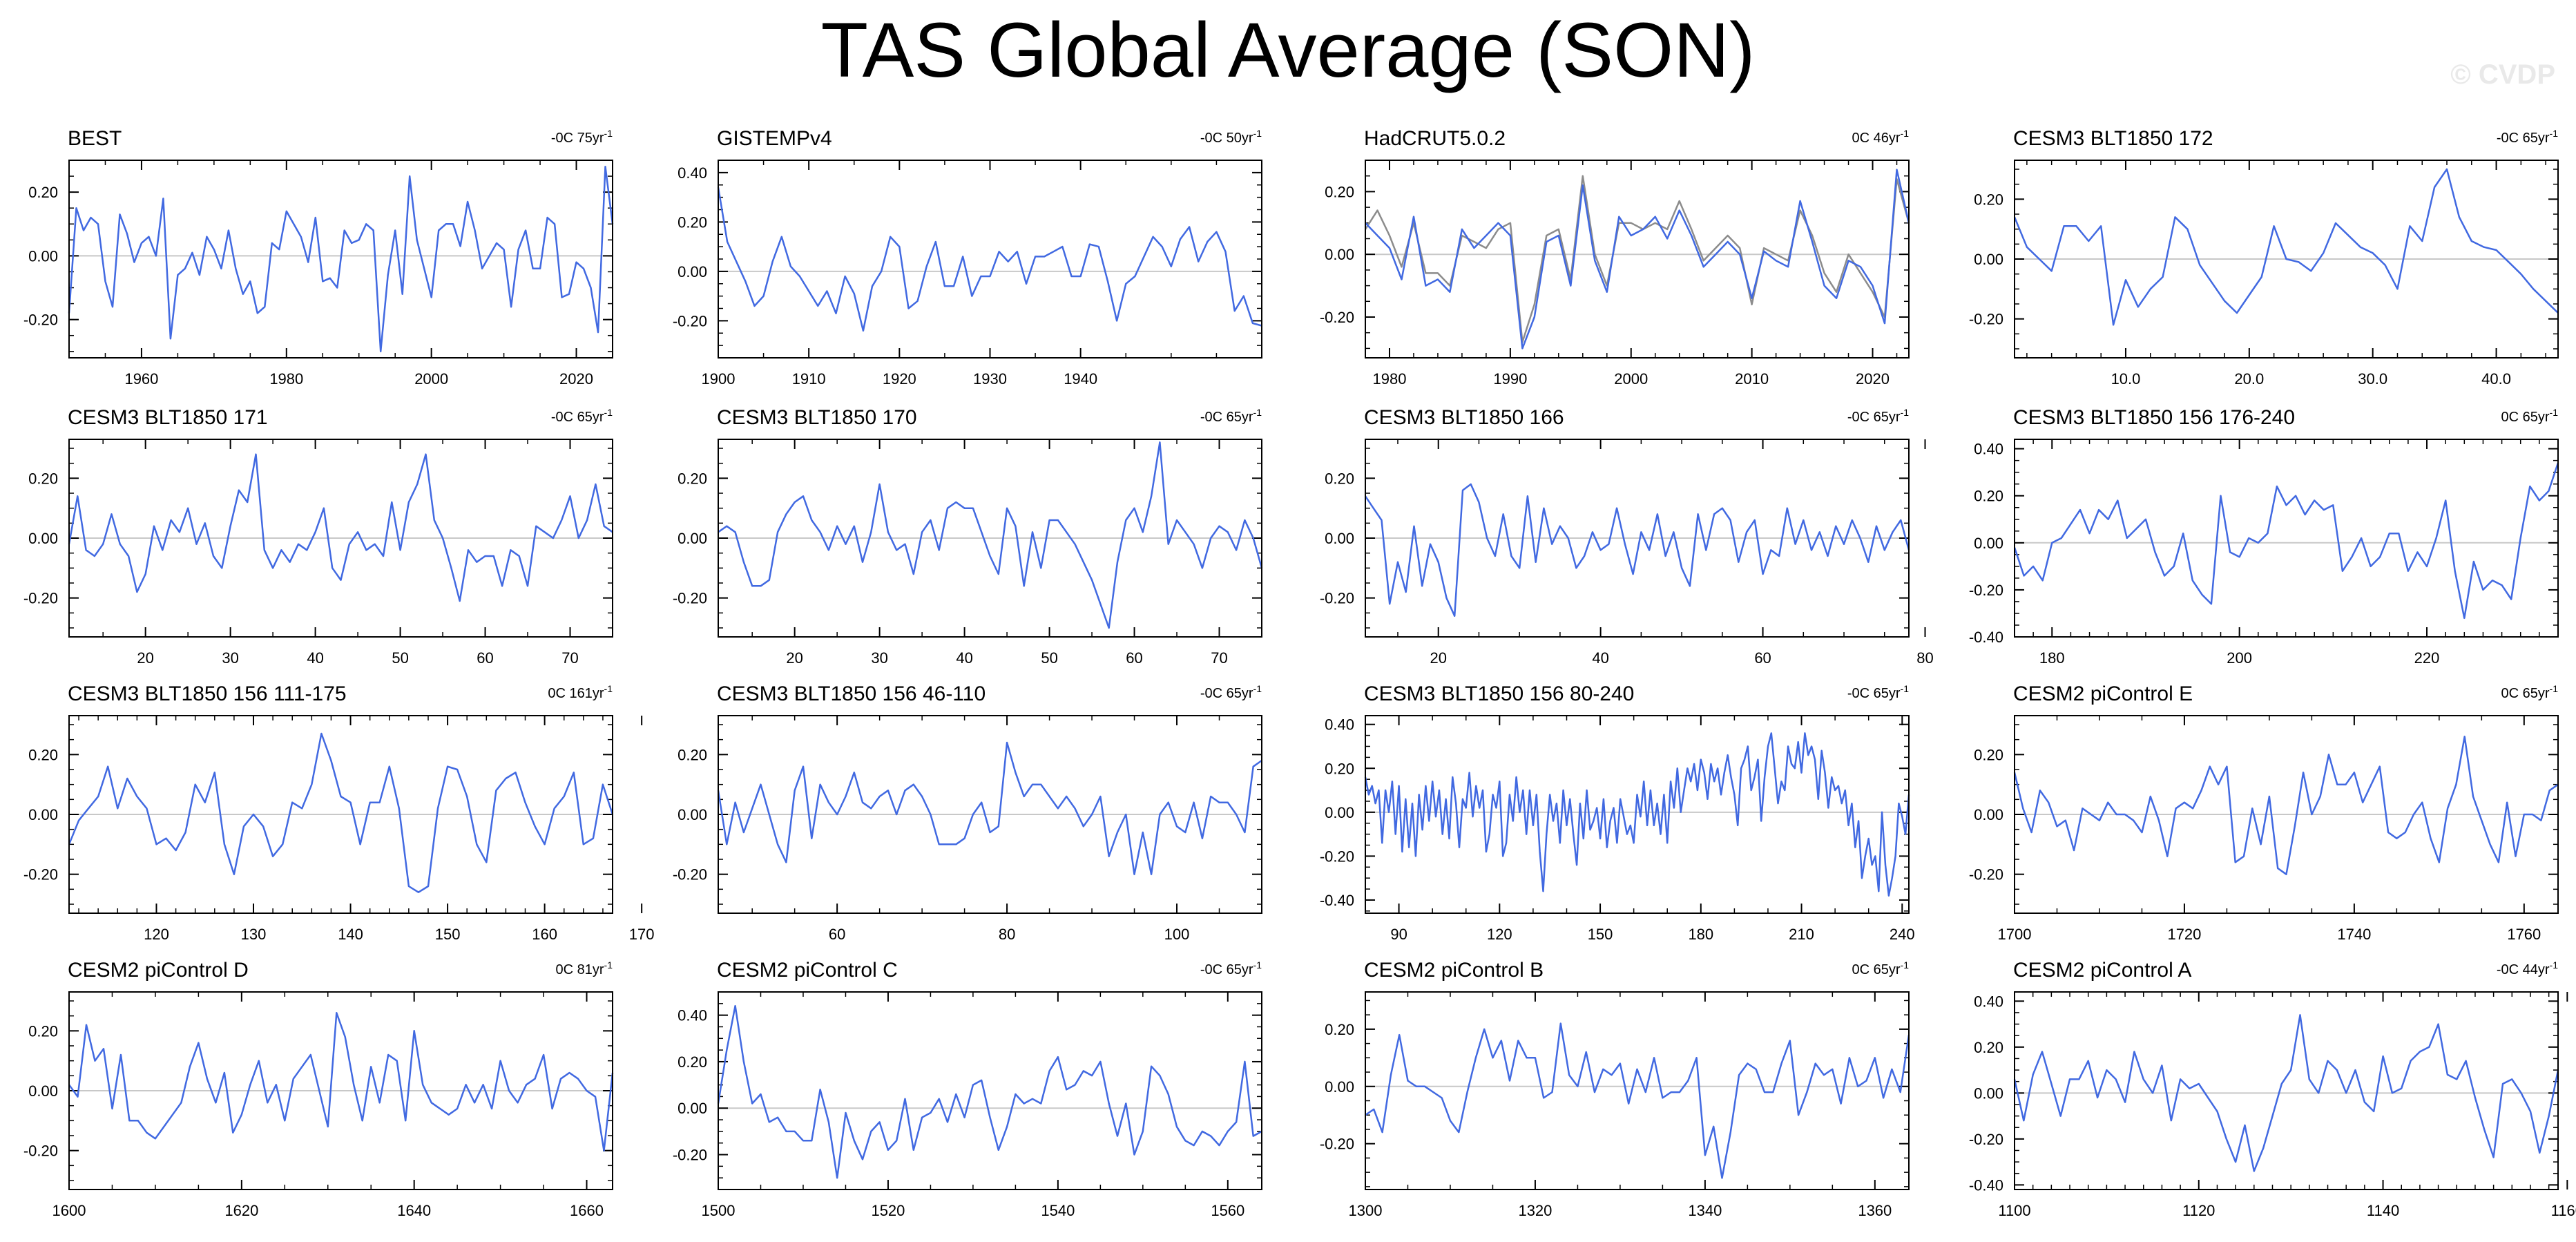 The image size is (2576, 1242). I want to click on series-line-GISTEMPv4, so click(989, 259).